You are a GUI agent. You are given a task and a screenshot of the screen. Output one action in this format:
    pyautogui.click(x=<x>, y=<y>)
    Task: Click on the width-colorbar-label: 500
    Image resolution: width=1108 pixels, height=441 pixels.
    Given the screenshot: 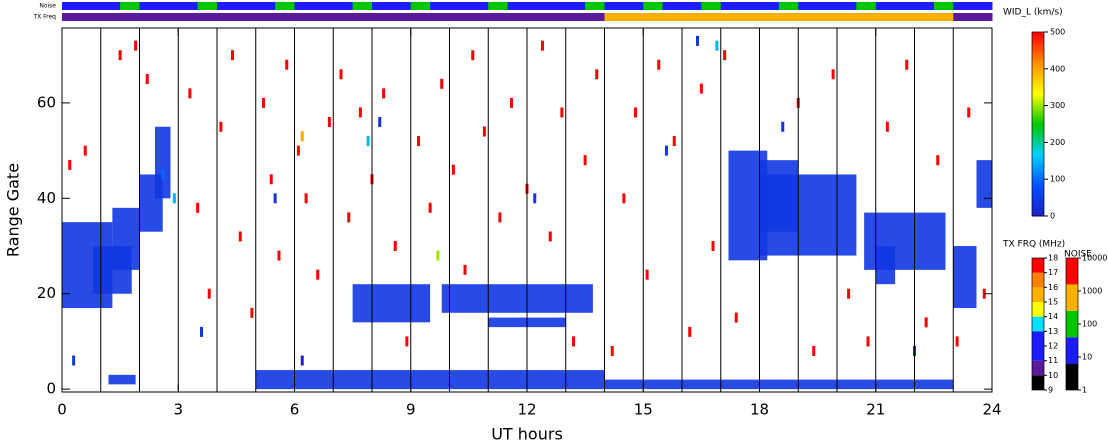 What is the action you would take?
    pyautogui.click(x=1057, y=32)
    